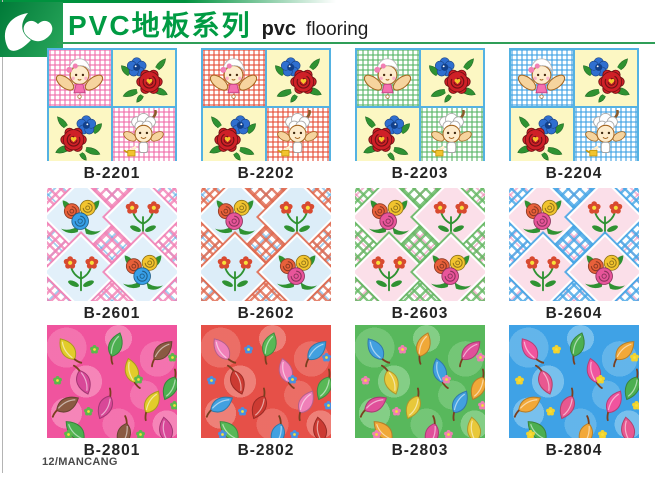 The image size is (672, 489). Describe the element at coordinates (356, 43) in the screenshot. I see `header-rule` at that location.